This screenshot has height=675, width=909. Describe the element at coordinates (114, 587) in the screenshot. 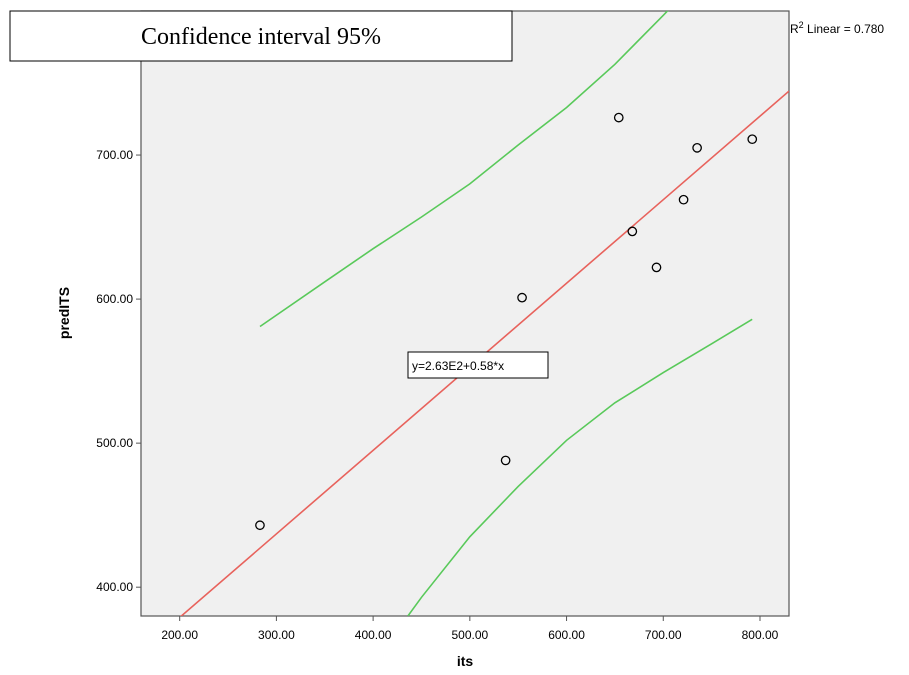

I see `y-tick-label: 400.00` at that location.